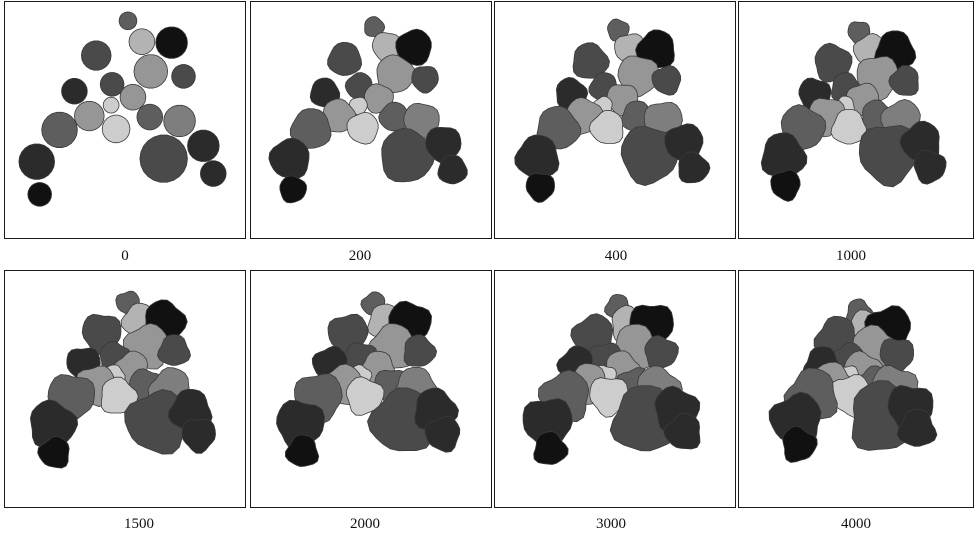 The image size is (974, 538). I want to click on panel-label: 2000, so click(365, 524).